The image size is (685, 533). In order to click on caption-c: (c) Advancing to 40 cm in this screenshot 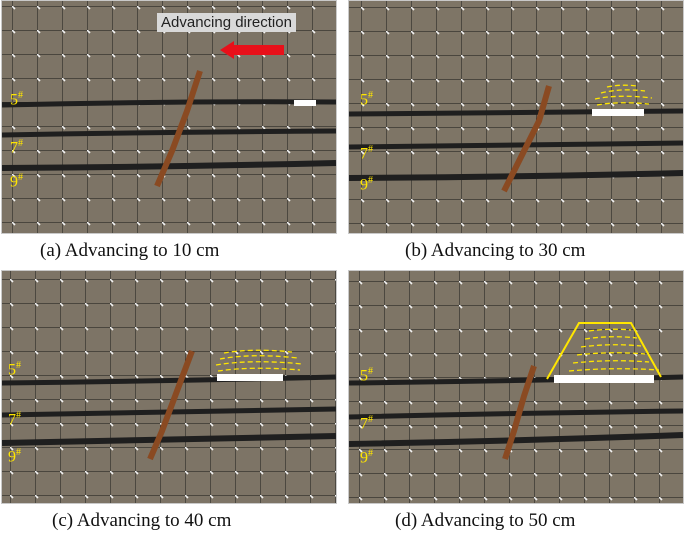, I will do `click(142, 520)`.